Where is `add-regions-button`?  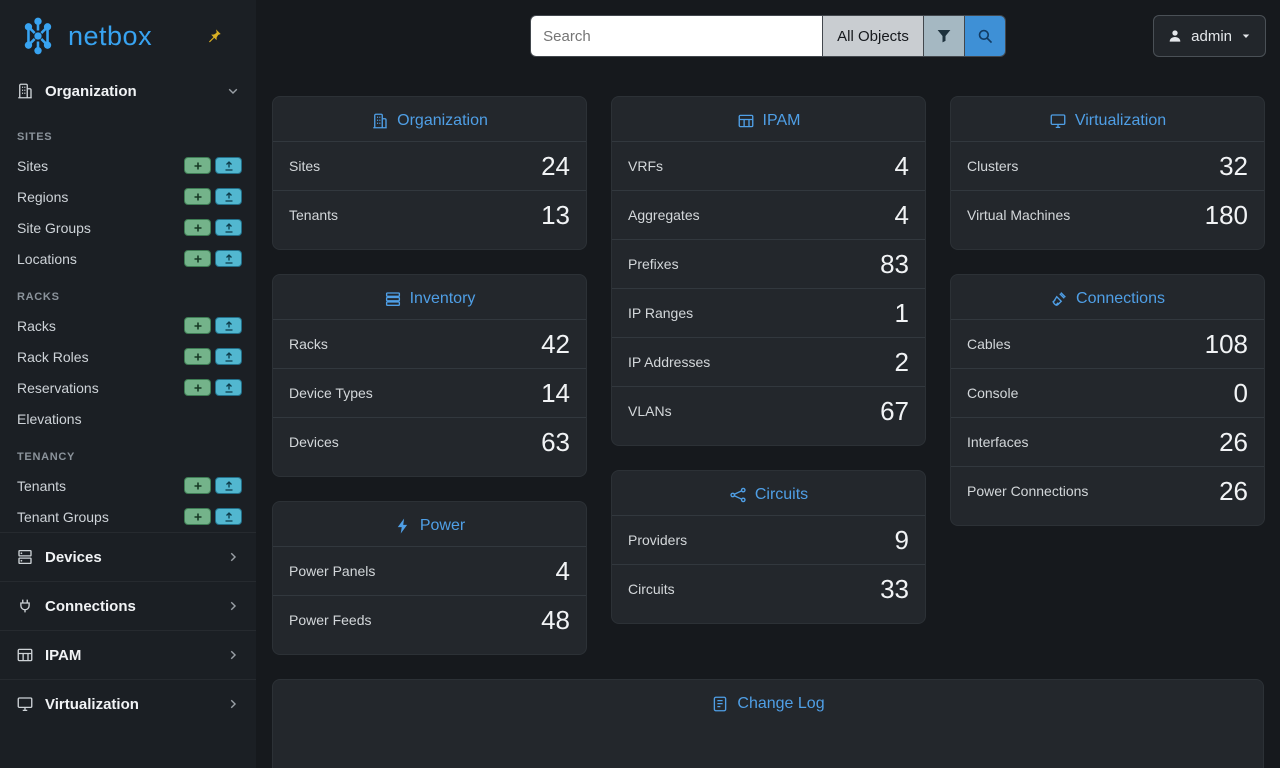
add-regions-button is located at coordinates (197, 196).